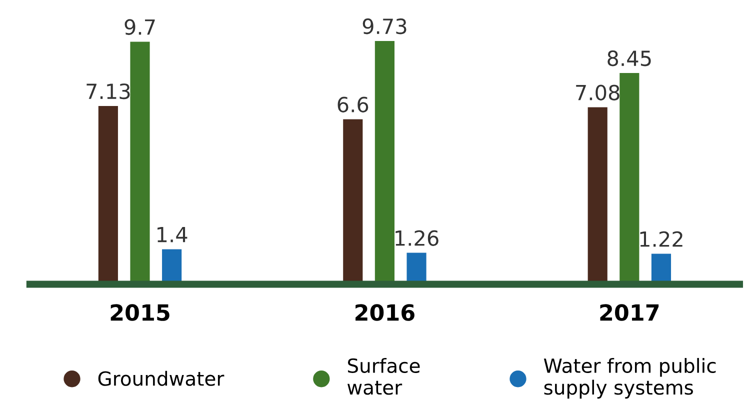  I want to click on data-label: 1.22, so click(661, 239).